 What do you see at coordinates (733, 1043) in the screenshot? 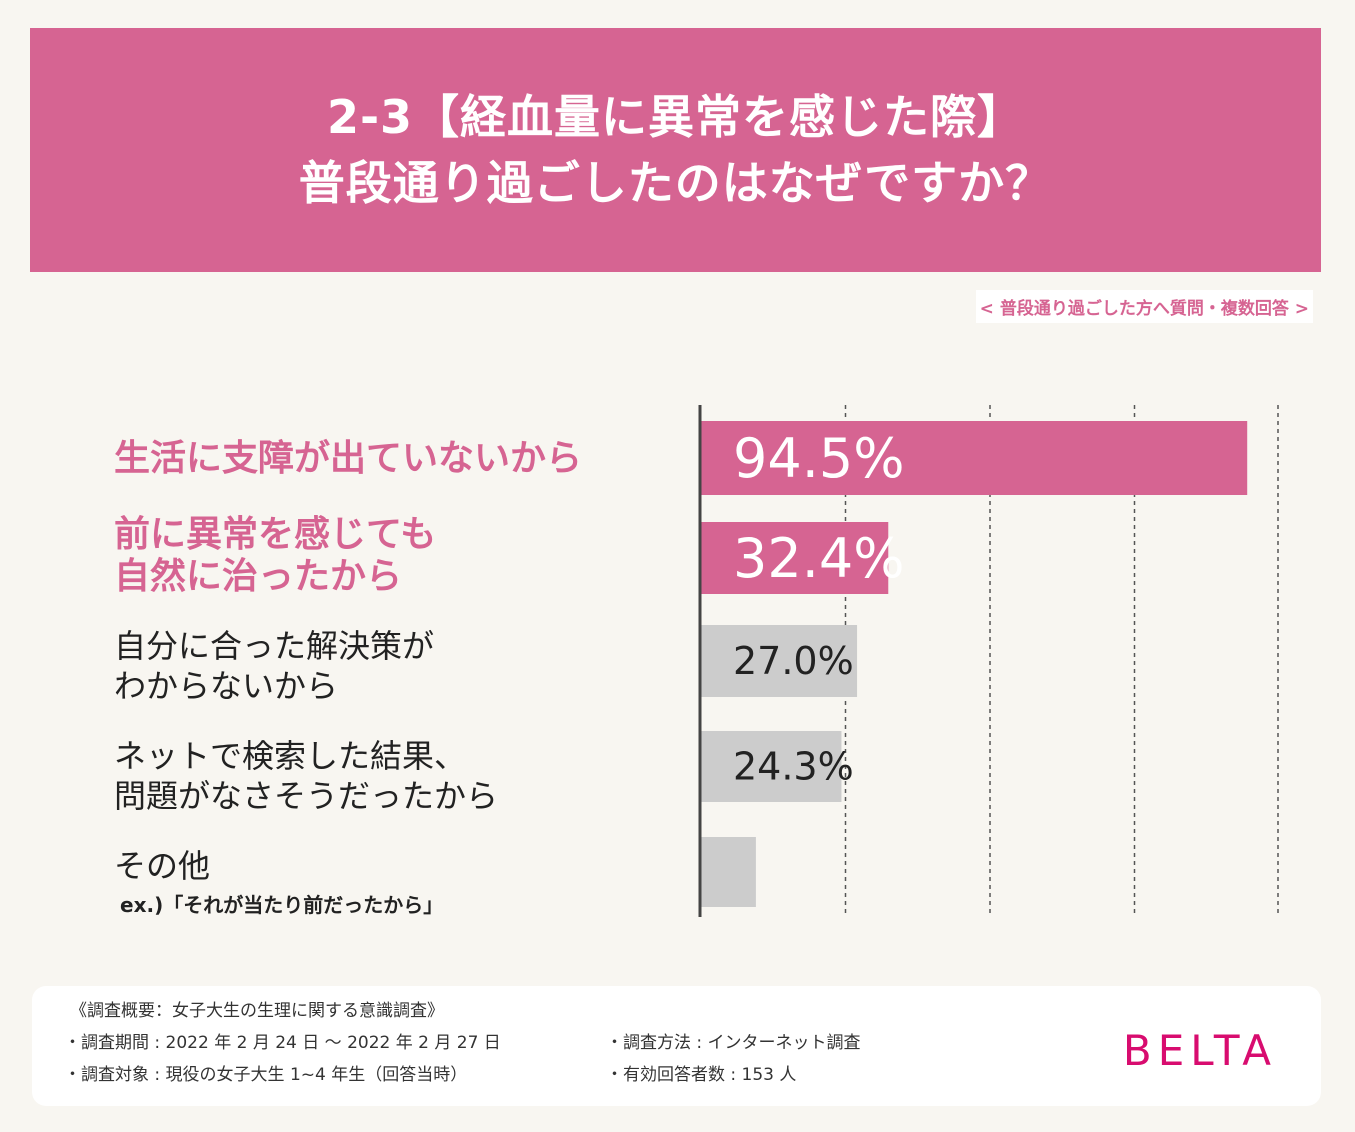
I see `footer-method: ・調査方法 : インターネット調査` at bounding box center [733, 1043].